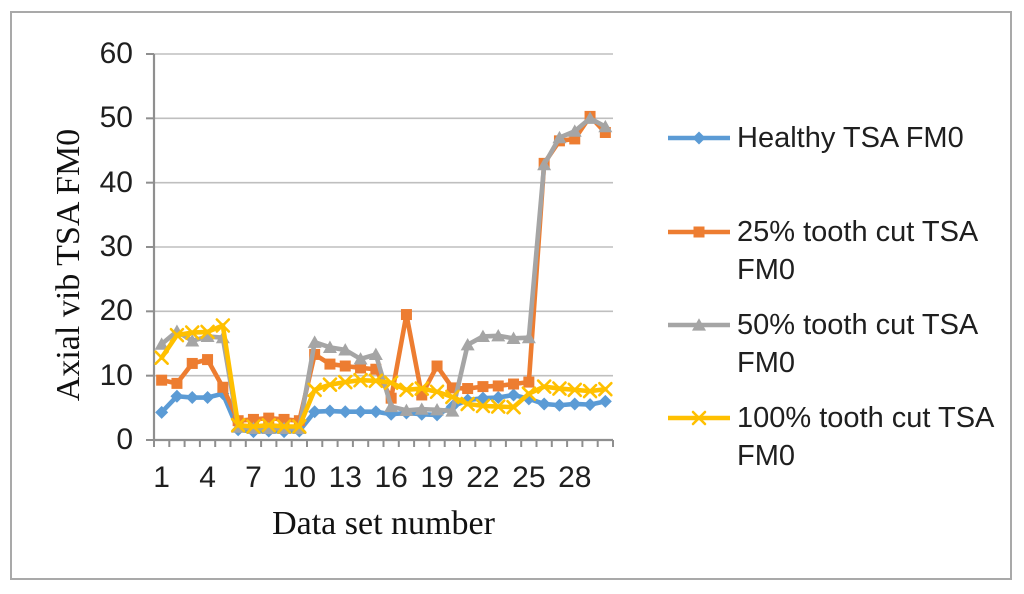  What do you see at coordinates (437, 477) in the screenshot?
I see `x-tick-label: 19` at bounding box center [437, 477].